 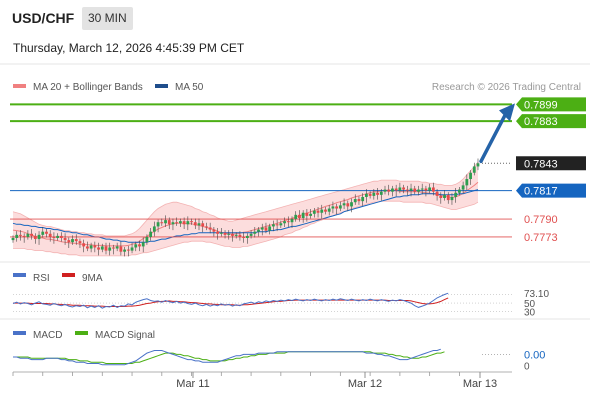 I want to click on target-level-label: 0.7899, so click(x=541, y=105).